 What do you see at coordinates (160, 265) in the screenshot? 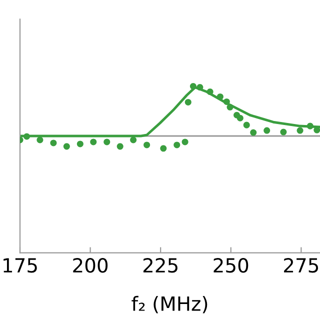
I see `x-tick-label: 225` at bounding box center [160, 265].